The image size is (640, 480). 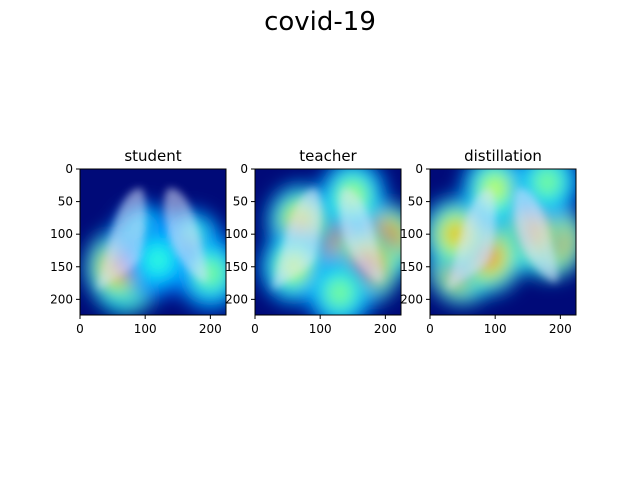 I want to click on panel-title: student, so click(x=152, y=156).